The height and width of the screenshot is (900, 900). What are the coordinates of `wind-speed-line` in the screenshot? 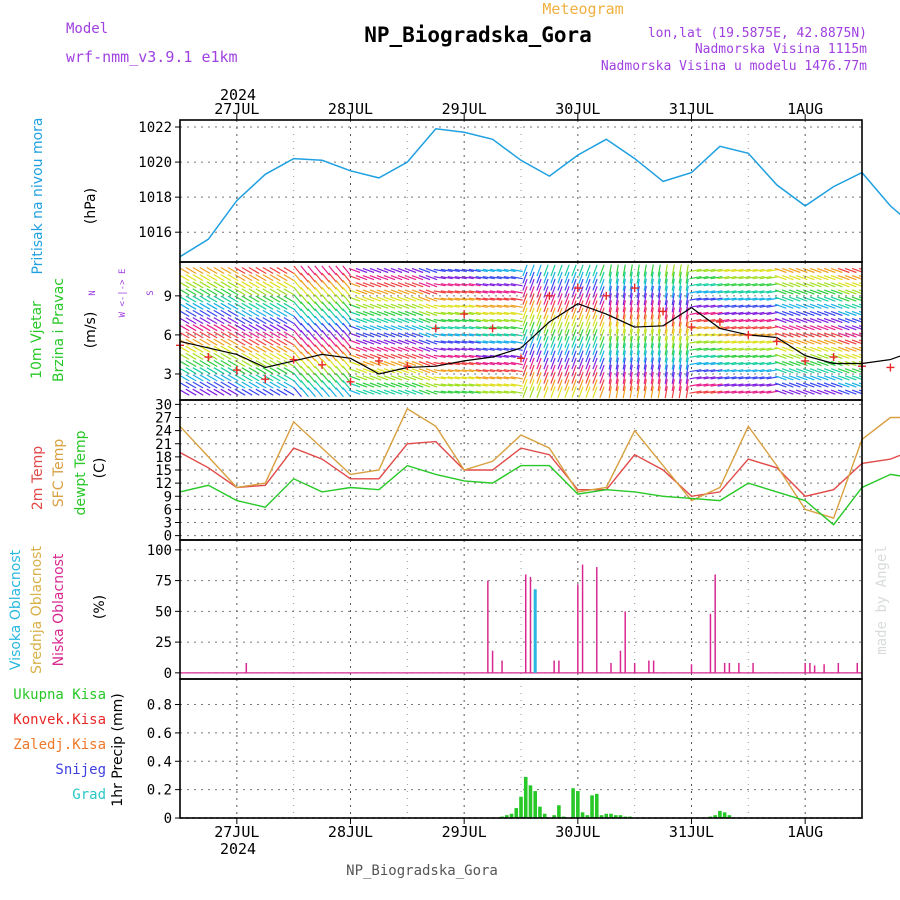 It's located at (539, 339).